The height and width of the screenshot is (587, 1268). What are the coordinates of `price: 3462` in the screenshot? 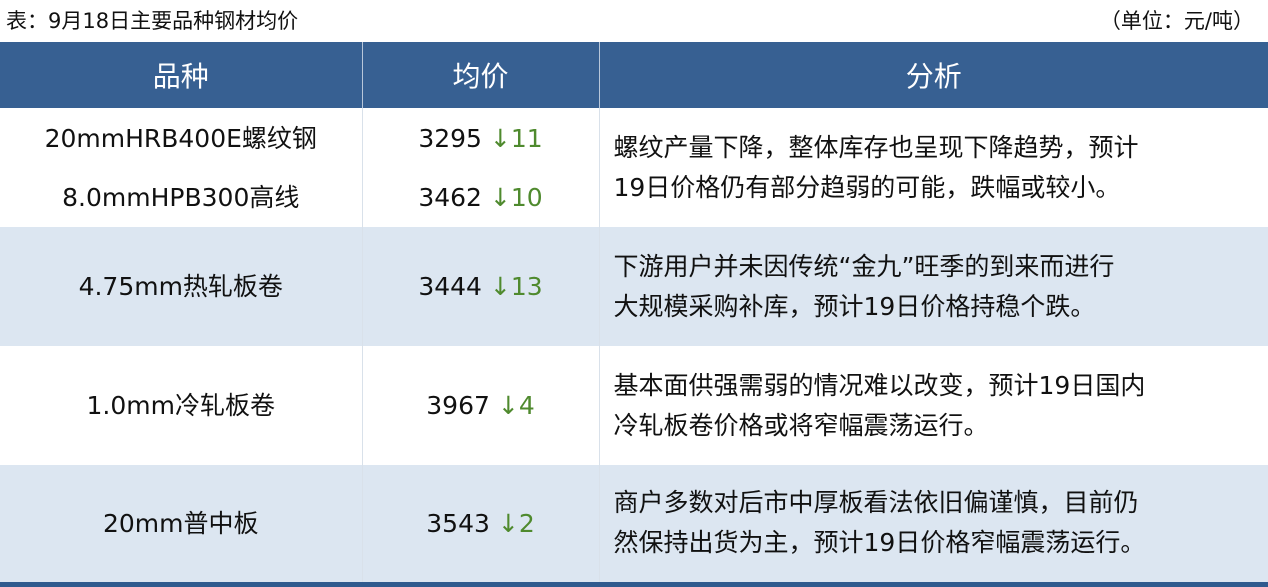 It's located at (450, 197).